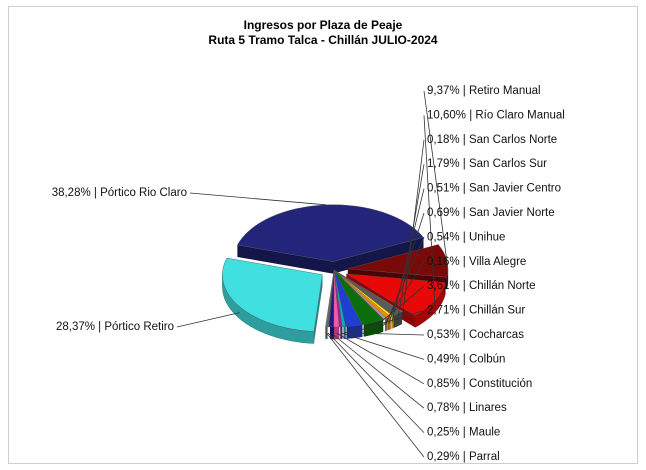 This screenshot has width=646, height=470. I want to click on slice-label-1: 9,37% | Retiro Manual, so click(484, 91).